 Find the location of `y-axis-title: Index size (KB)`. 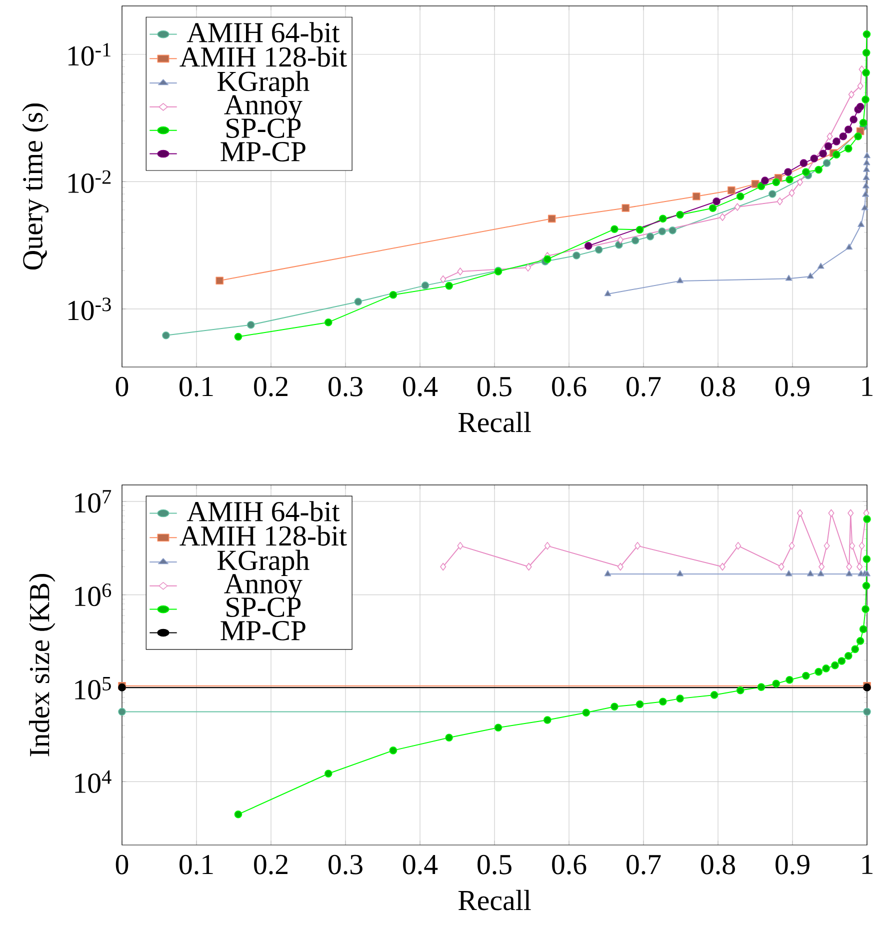

y-axis-title: Index size (KB) is located at coordinates (42, 665).